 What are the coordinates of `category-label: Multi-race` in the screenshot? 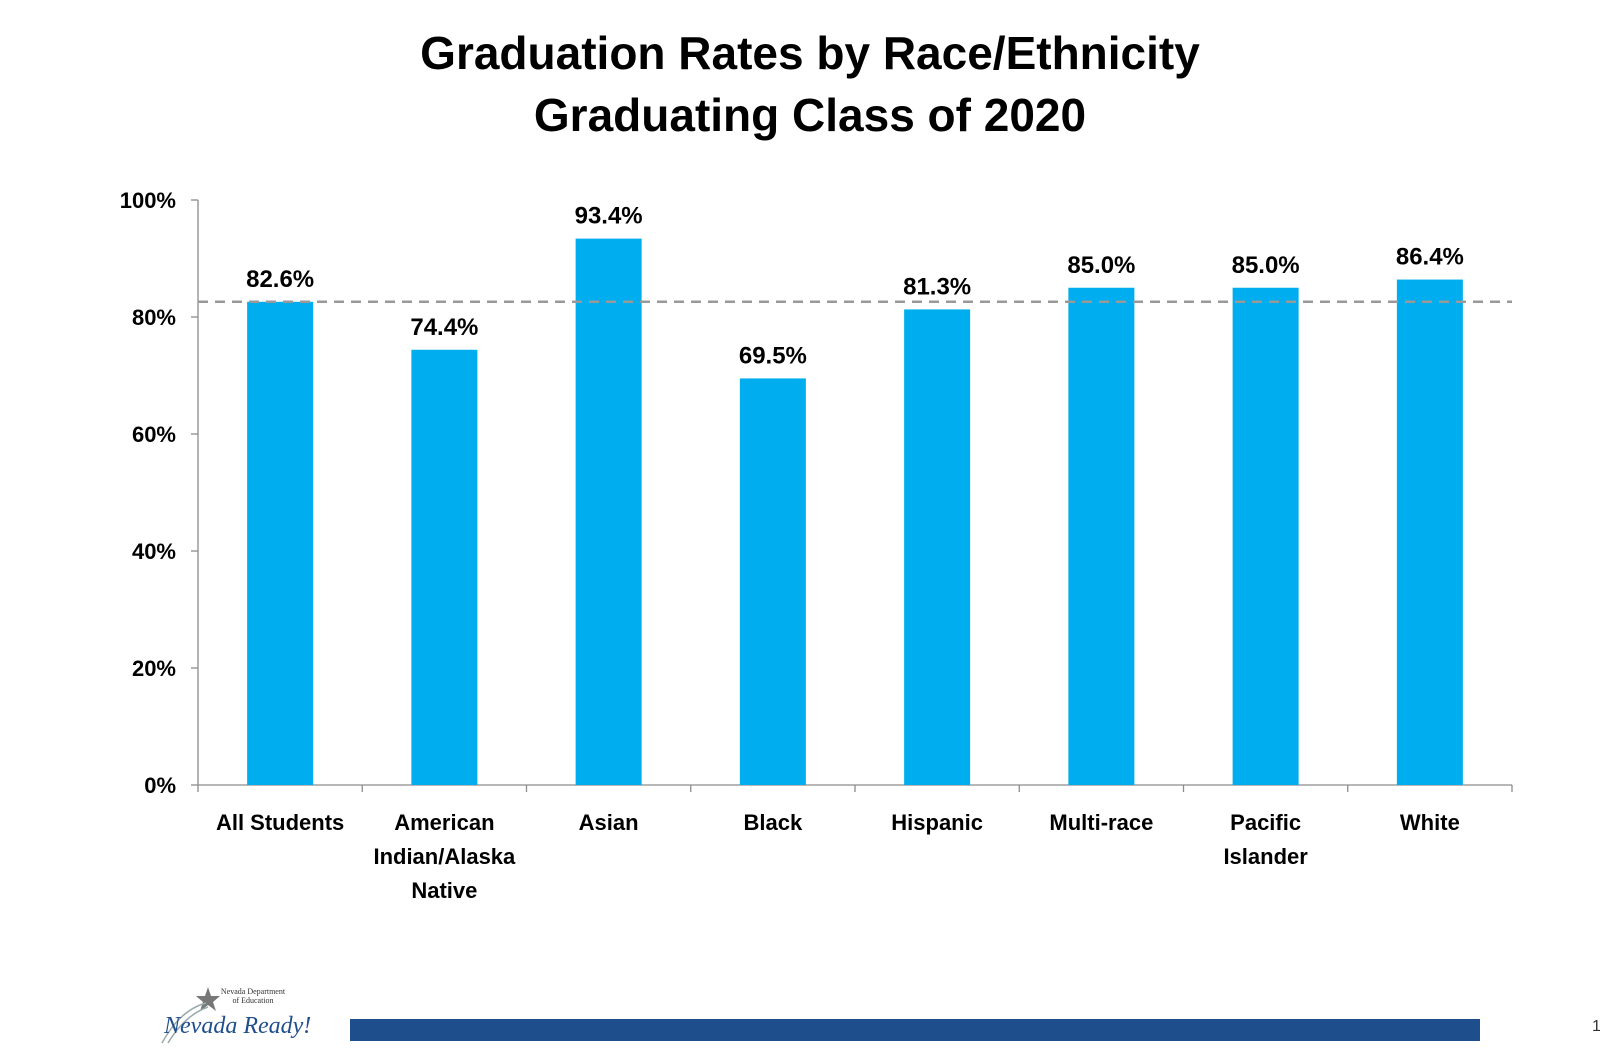 It's located at (1101, 822).